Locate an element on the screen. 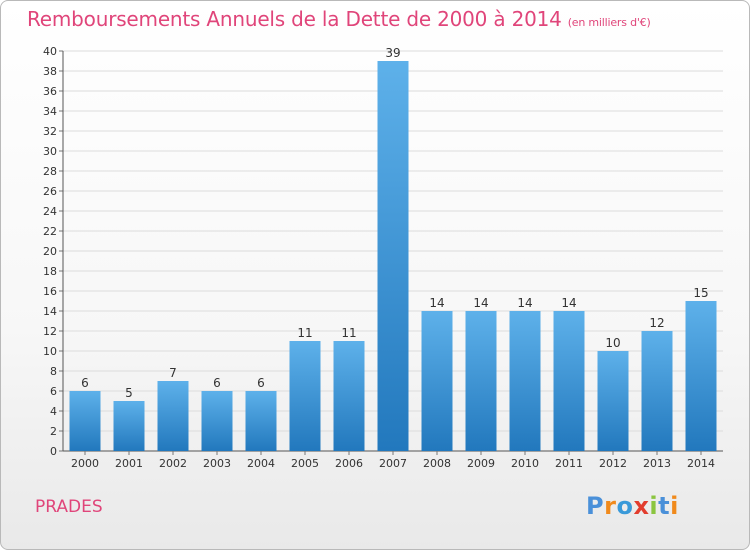  proxiti-logo: Proxiti is located at coordinates (632, 506).